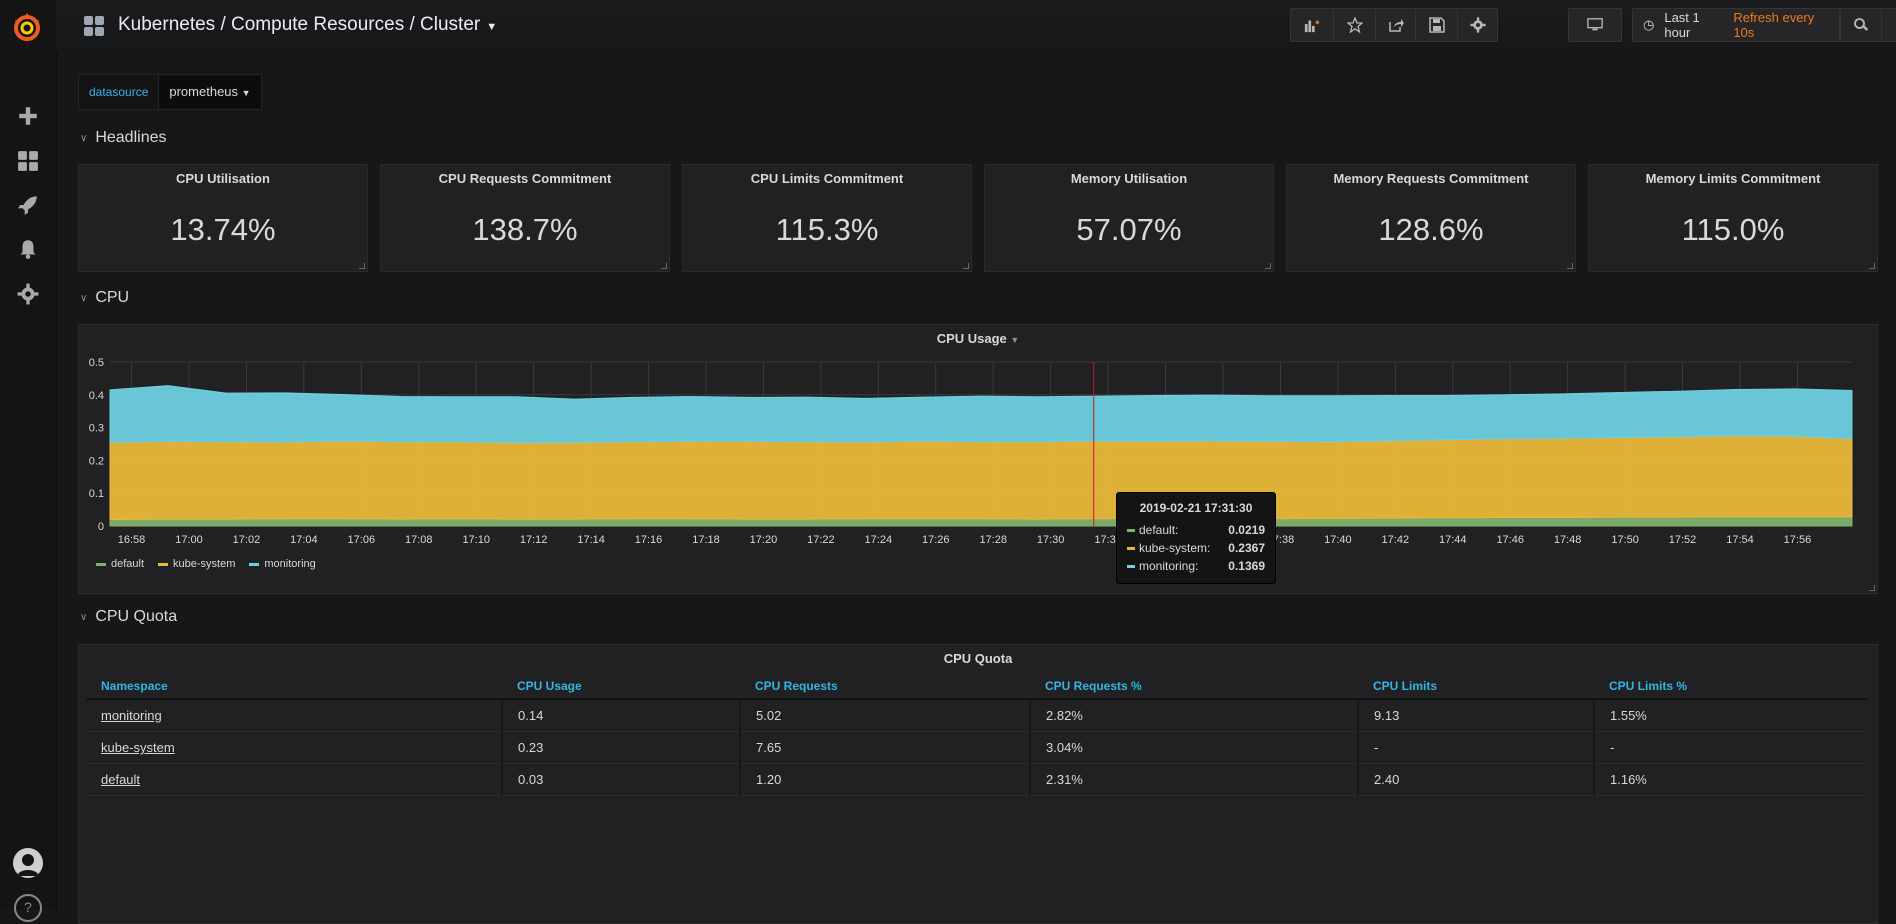  I want to click on zoom-out-button, so click(1861, 25).